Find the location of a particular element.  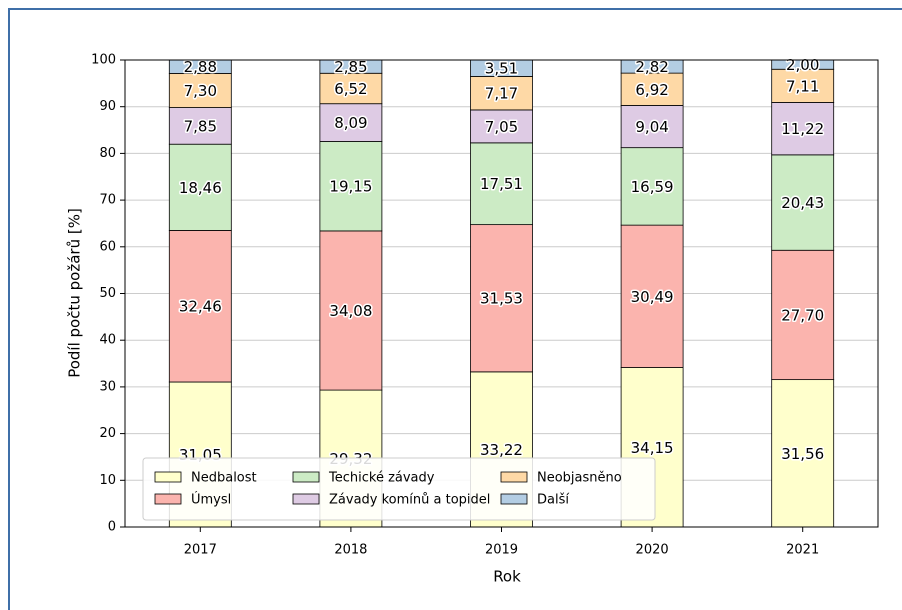

data-label: 31,53 is located at coordinates (501, 299).